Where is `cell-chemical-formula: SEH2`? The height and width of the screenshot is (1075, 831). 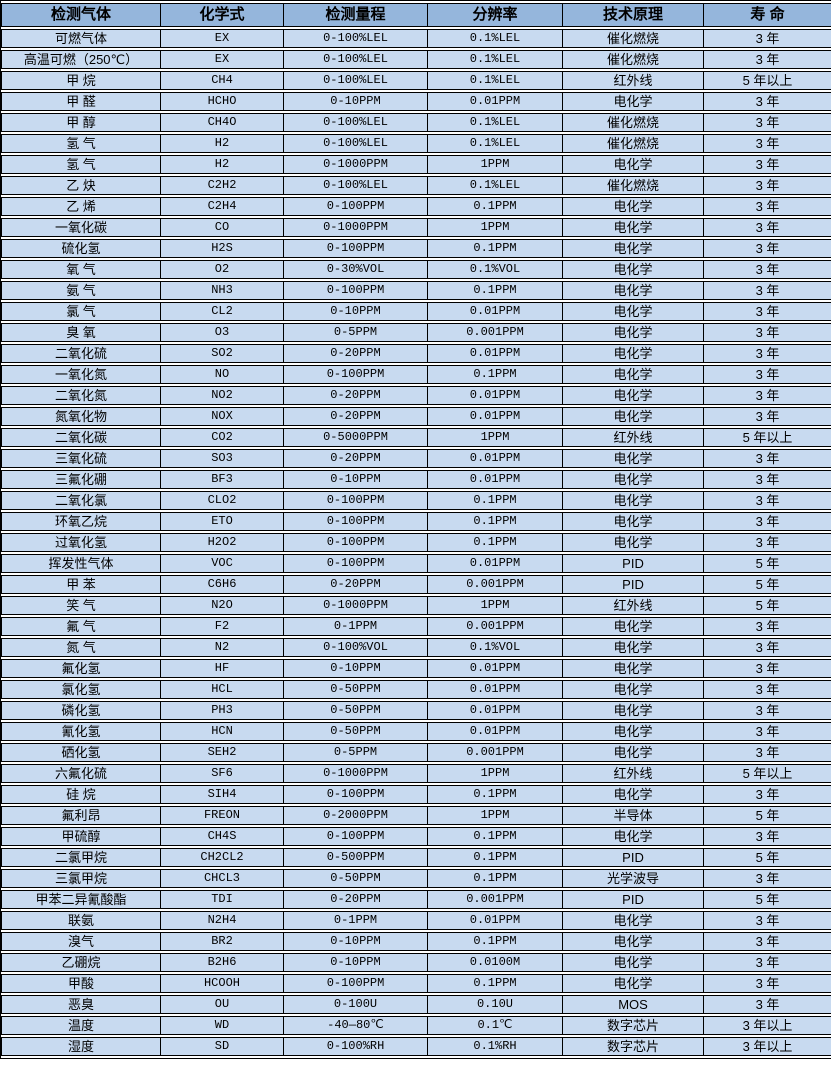
cell-chemical-formula: SEH2 is located at coordinates (222, 752).